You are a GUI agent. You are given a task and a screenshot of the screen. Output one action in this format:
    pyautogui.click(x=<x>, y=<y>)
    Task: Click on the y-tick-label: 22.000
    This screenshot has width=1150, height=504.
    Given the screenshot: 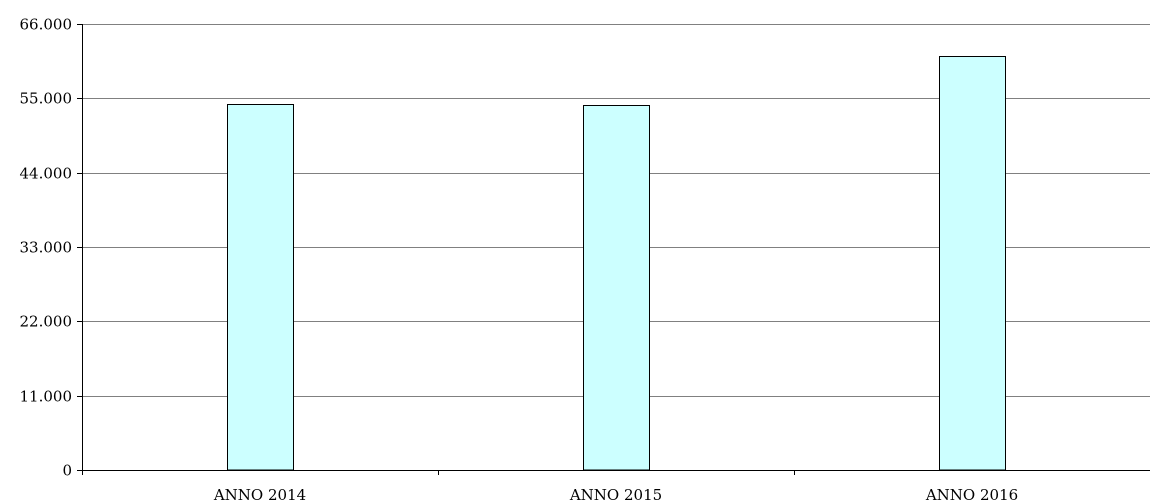 What is the action you would take?
    pyautogui.click(x=46, y=322)
    